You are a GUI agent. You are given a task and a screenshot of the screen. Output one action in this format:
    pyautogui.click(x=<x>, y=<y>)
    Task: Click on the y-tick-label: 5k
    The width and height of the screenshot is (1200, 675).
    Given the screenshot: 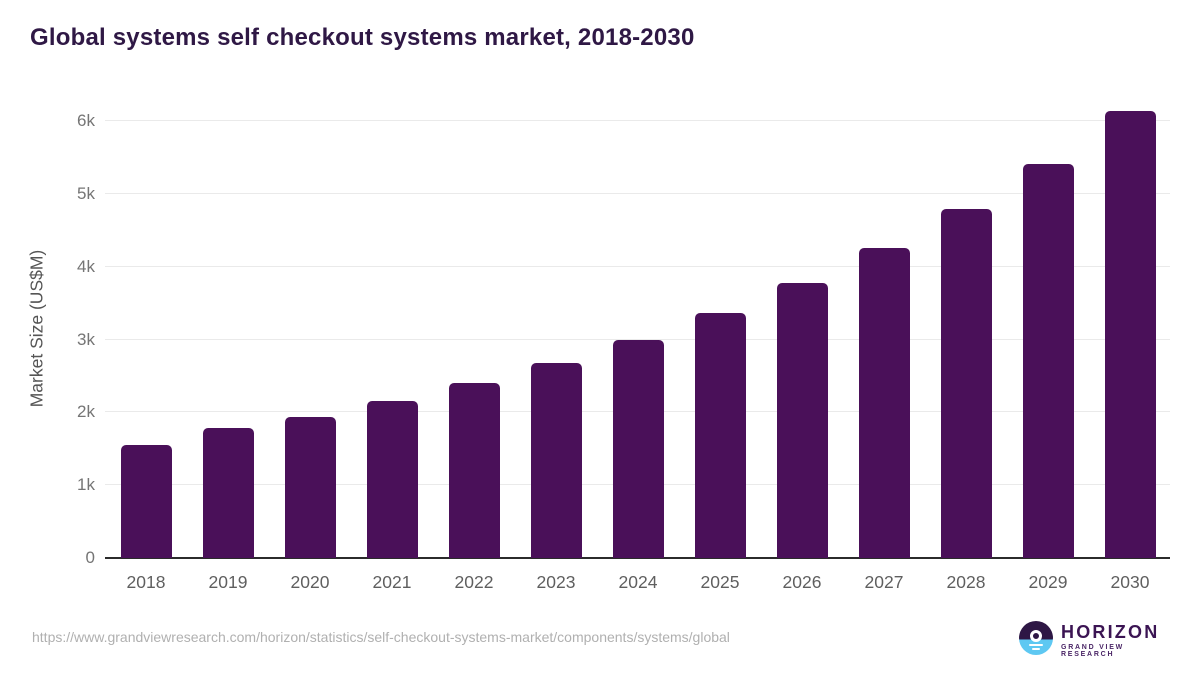 What is the action you would take?
    pyautogui.click(x=86, y=193)
    